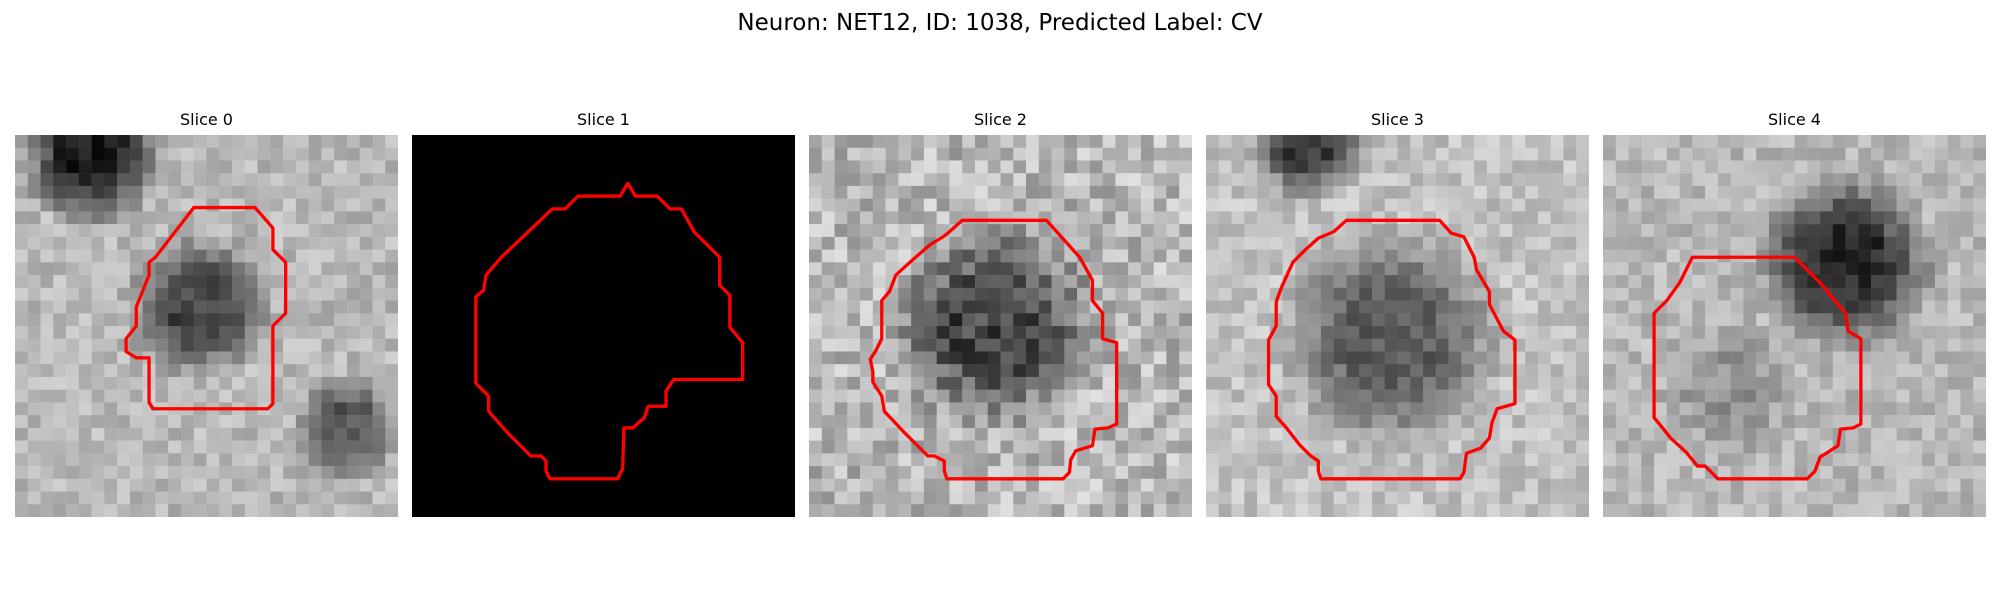 This screenshot has height=600, width=2000. I want to click on black-background, so click(603, 326).